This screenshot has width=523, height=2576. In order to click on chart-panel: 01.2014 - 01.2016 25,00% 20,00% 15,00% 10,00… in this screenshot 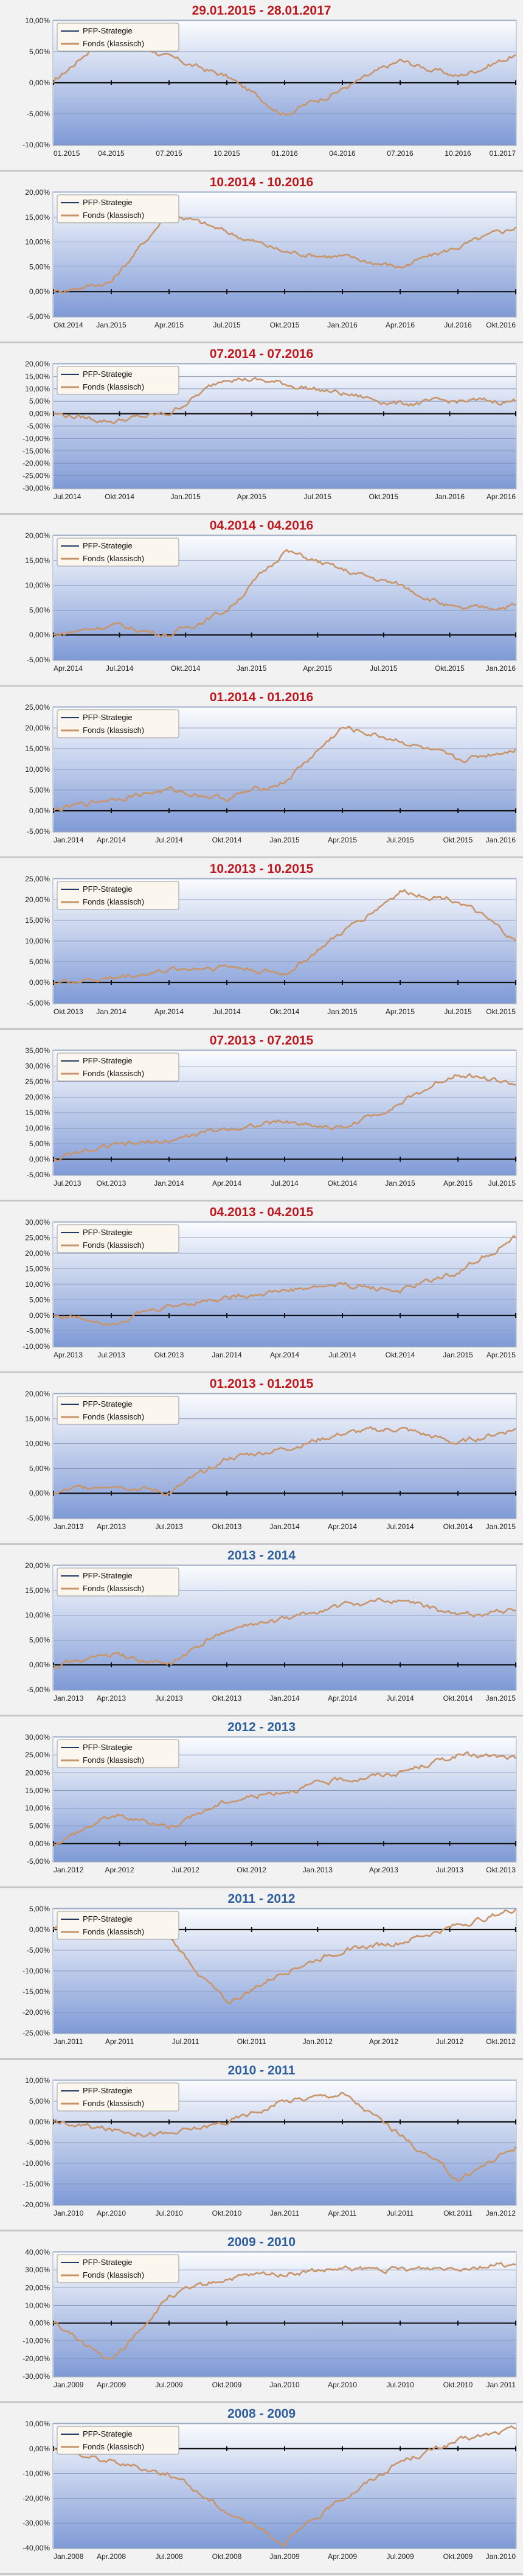, I will do `click(261, 773)`.